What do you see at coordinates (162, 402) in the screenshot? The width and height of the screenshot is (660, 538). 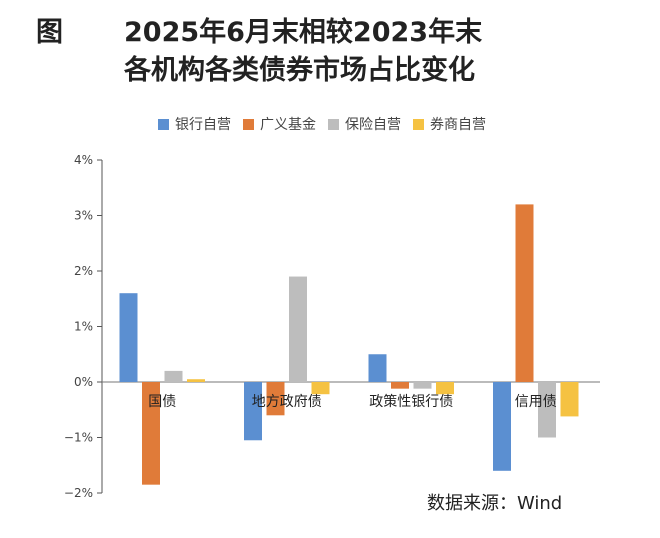 I see `category-label: 国债` at bounding box center [162, 402].